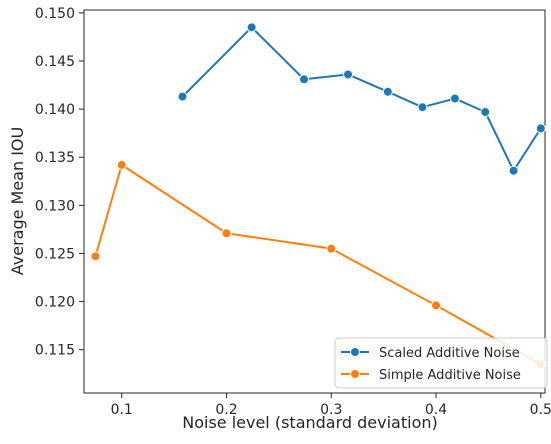  I want to click on y-axis-title: Average Mean IOU, so click(17, 201).